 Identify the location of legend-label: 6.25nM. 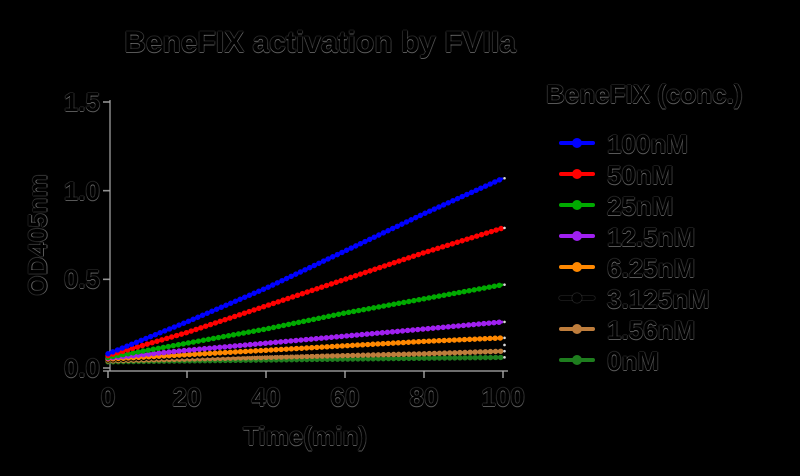
(651, 268).